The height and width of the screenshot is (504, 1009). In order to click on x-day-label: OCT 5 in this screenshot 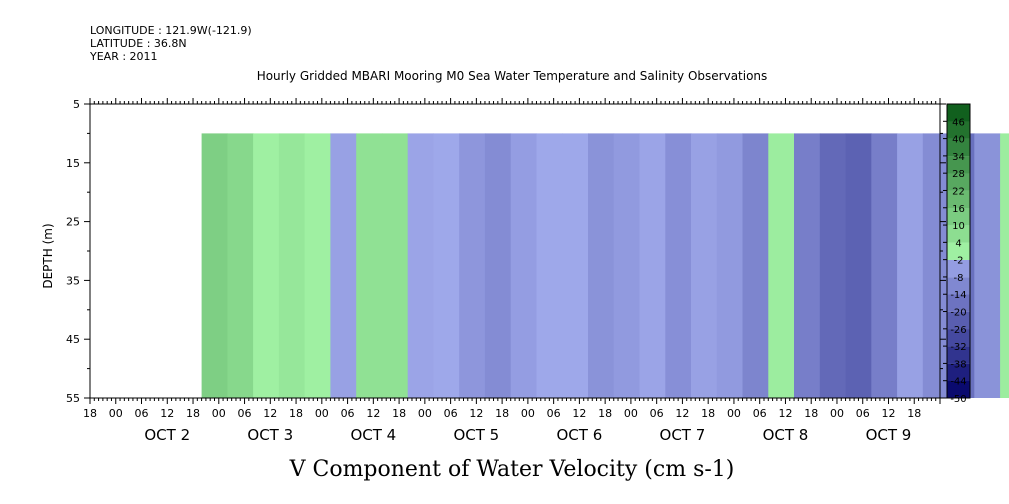, I will do `click(476, 435)`.